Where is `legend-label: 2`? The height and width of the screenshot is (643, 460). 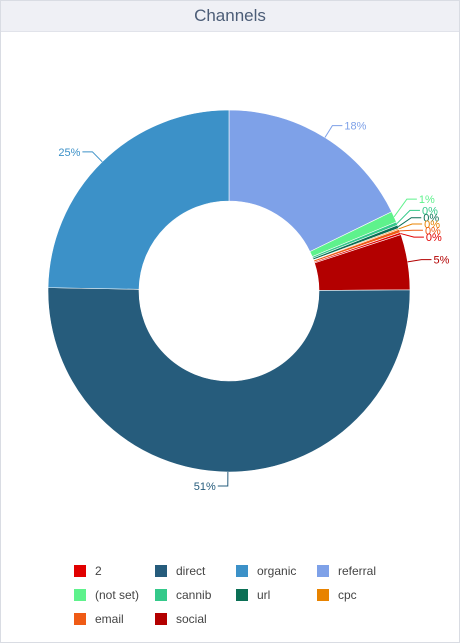
legend-label: 2 is located at coordinates (98, 571).